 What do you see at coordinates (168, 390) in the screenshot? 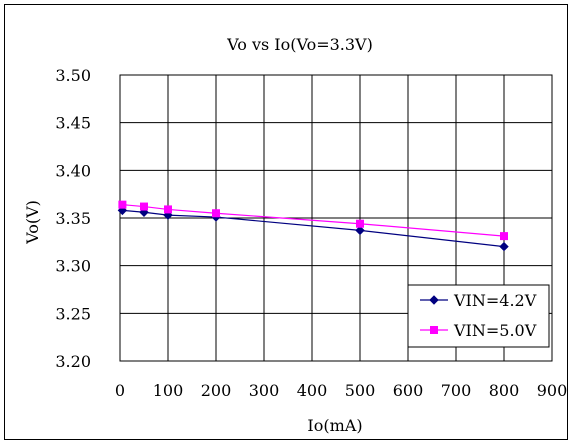
I see `x-tick-label: 100` at bounding box center [168, 390].